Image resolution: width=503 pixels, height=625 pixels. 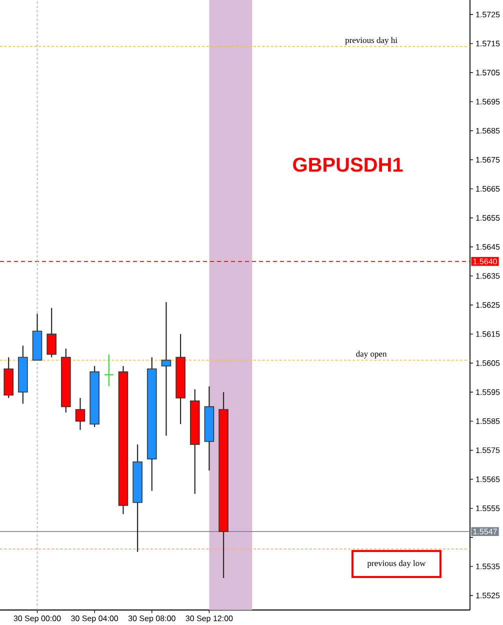 I want to click on y-tick-label: 1.5715, so click(x=488, y=43).